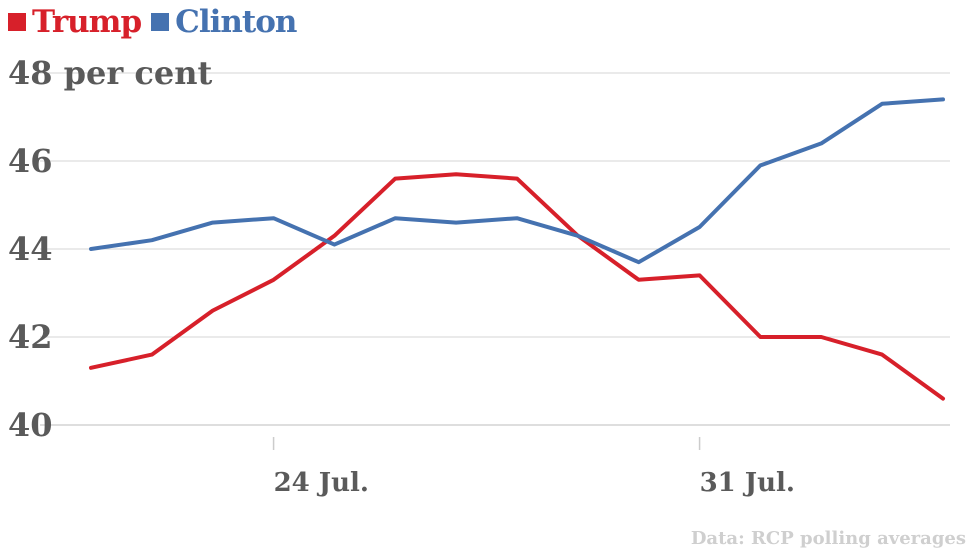 This screenshot has height=551, width=980. What do you see at coordinates (321, 483) in the screenshot?
I see `x-tick-label: 24 Jul.` at bounding box center [321, 483].